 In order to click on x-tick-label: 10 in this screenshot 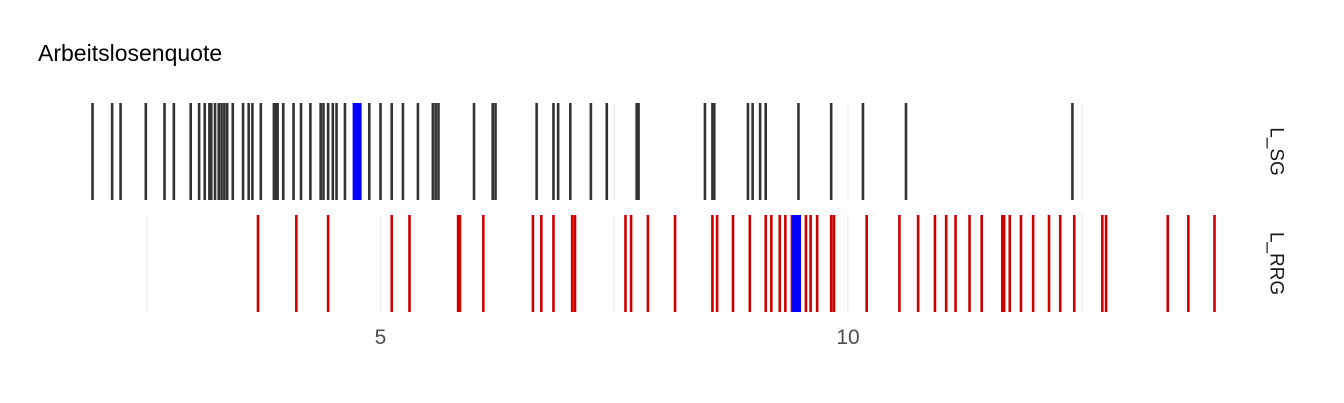, I will do `click(847, 337)`.